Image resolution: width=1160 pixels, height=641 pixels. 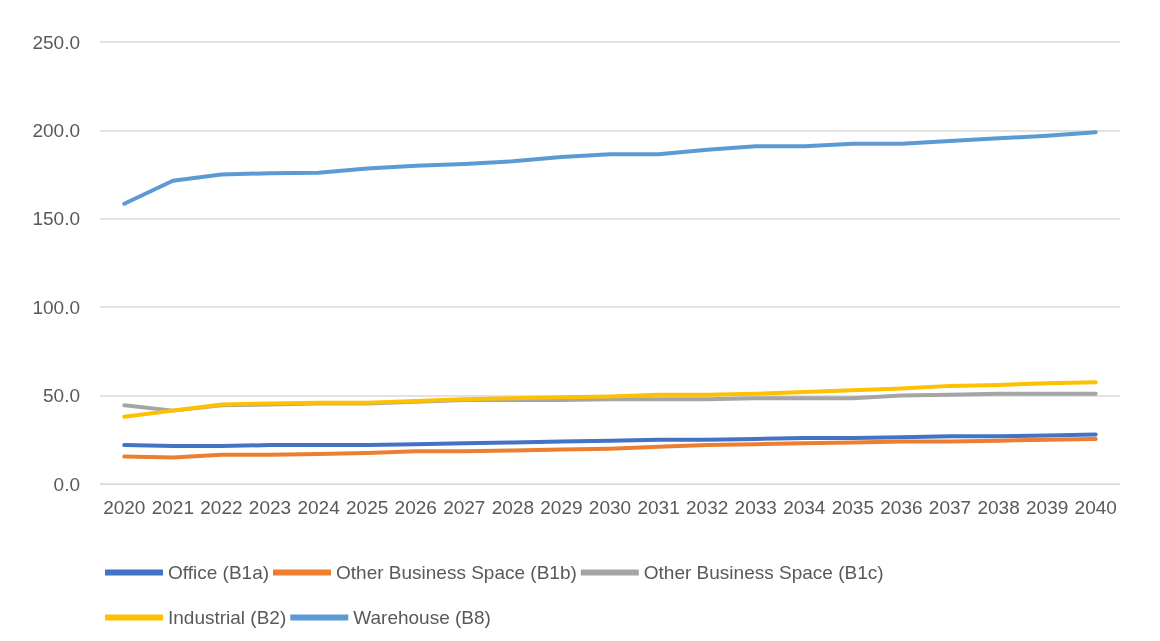 What do you see at coordinates (124, 507) in the screenshot?
I see `x-tick-label: 2020` at bounding box center [124, 507].